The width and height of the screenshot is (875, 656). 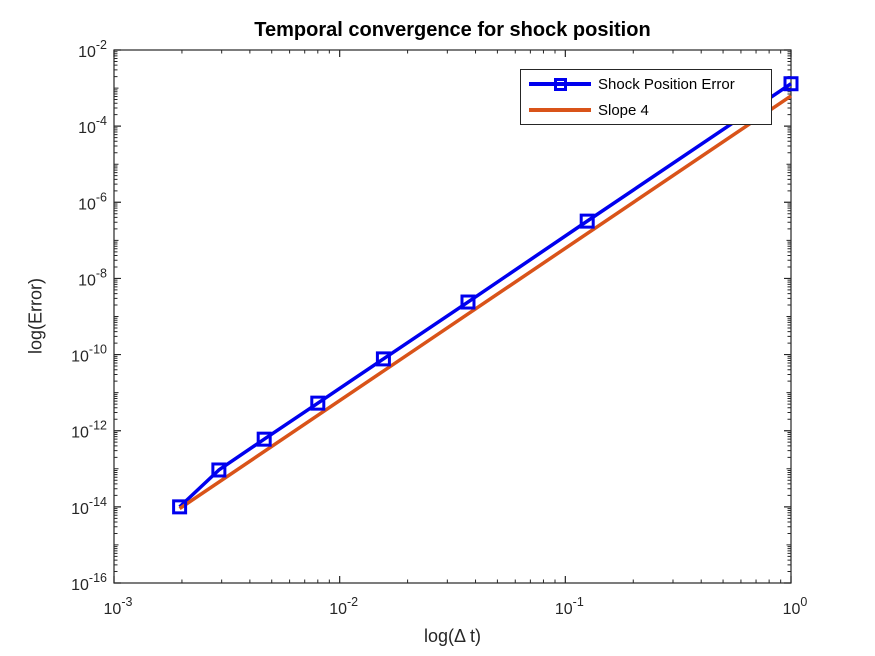 What do you see at coordinates (118, 606) in the screenshot?
I see `svg-text: 10⁻³` at bounding box center [118, 606].